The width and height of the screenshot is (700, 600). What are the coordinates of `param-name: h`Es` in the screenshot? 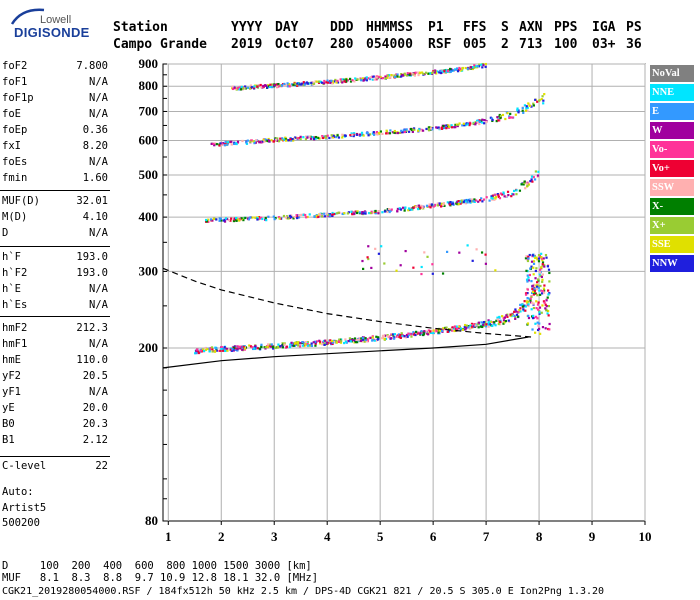 It's located at (15, 305).